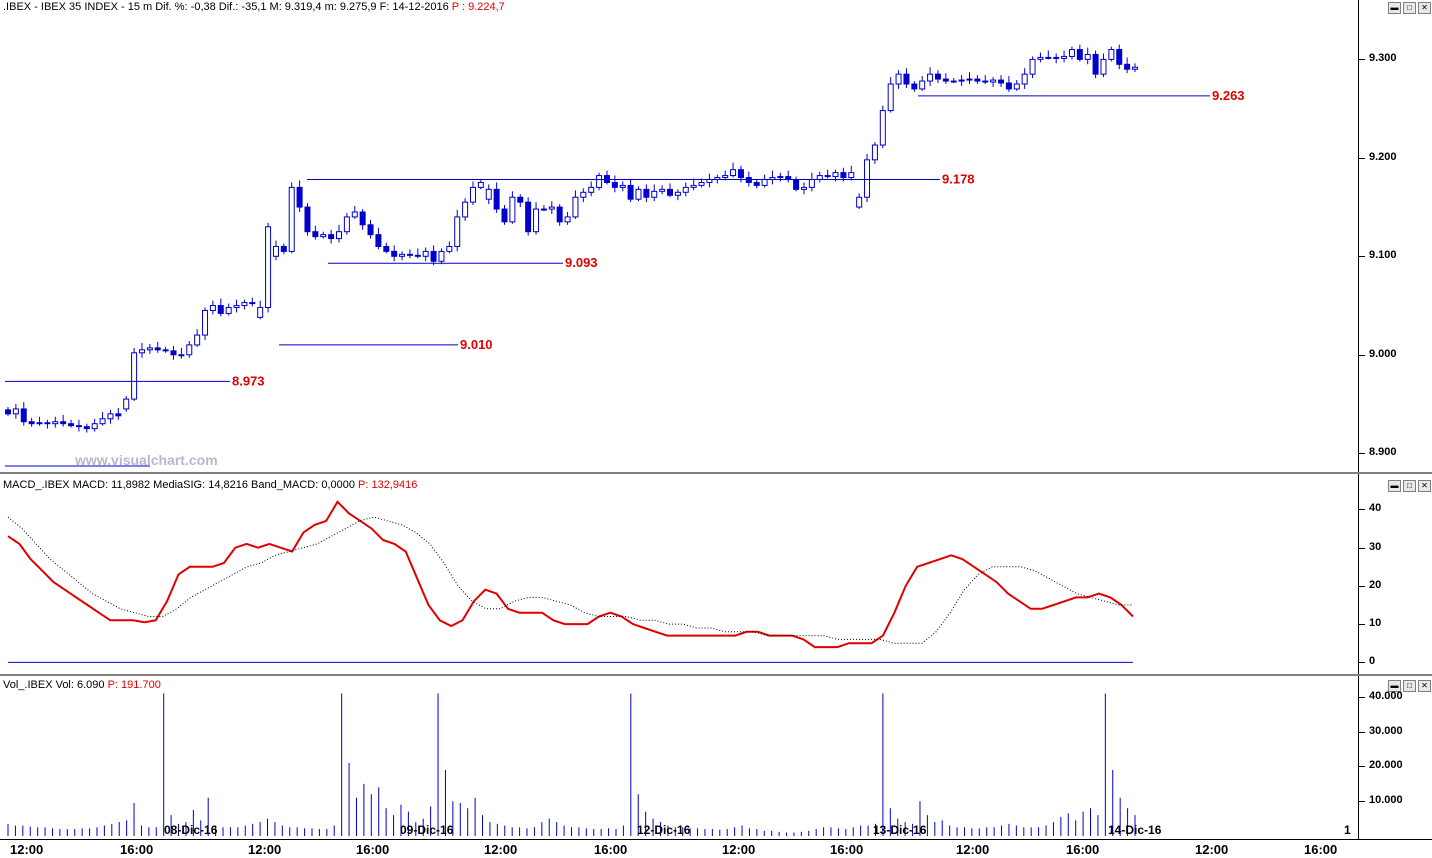 The width and height of the screenshot is (1432, 858). I want to click on volume-corner-label: 1, so click(1347, 830).